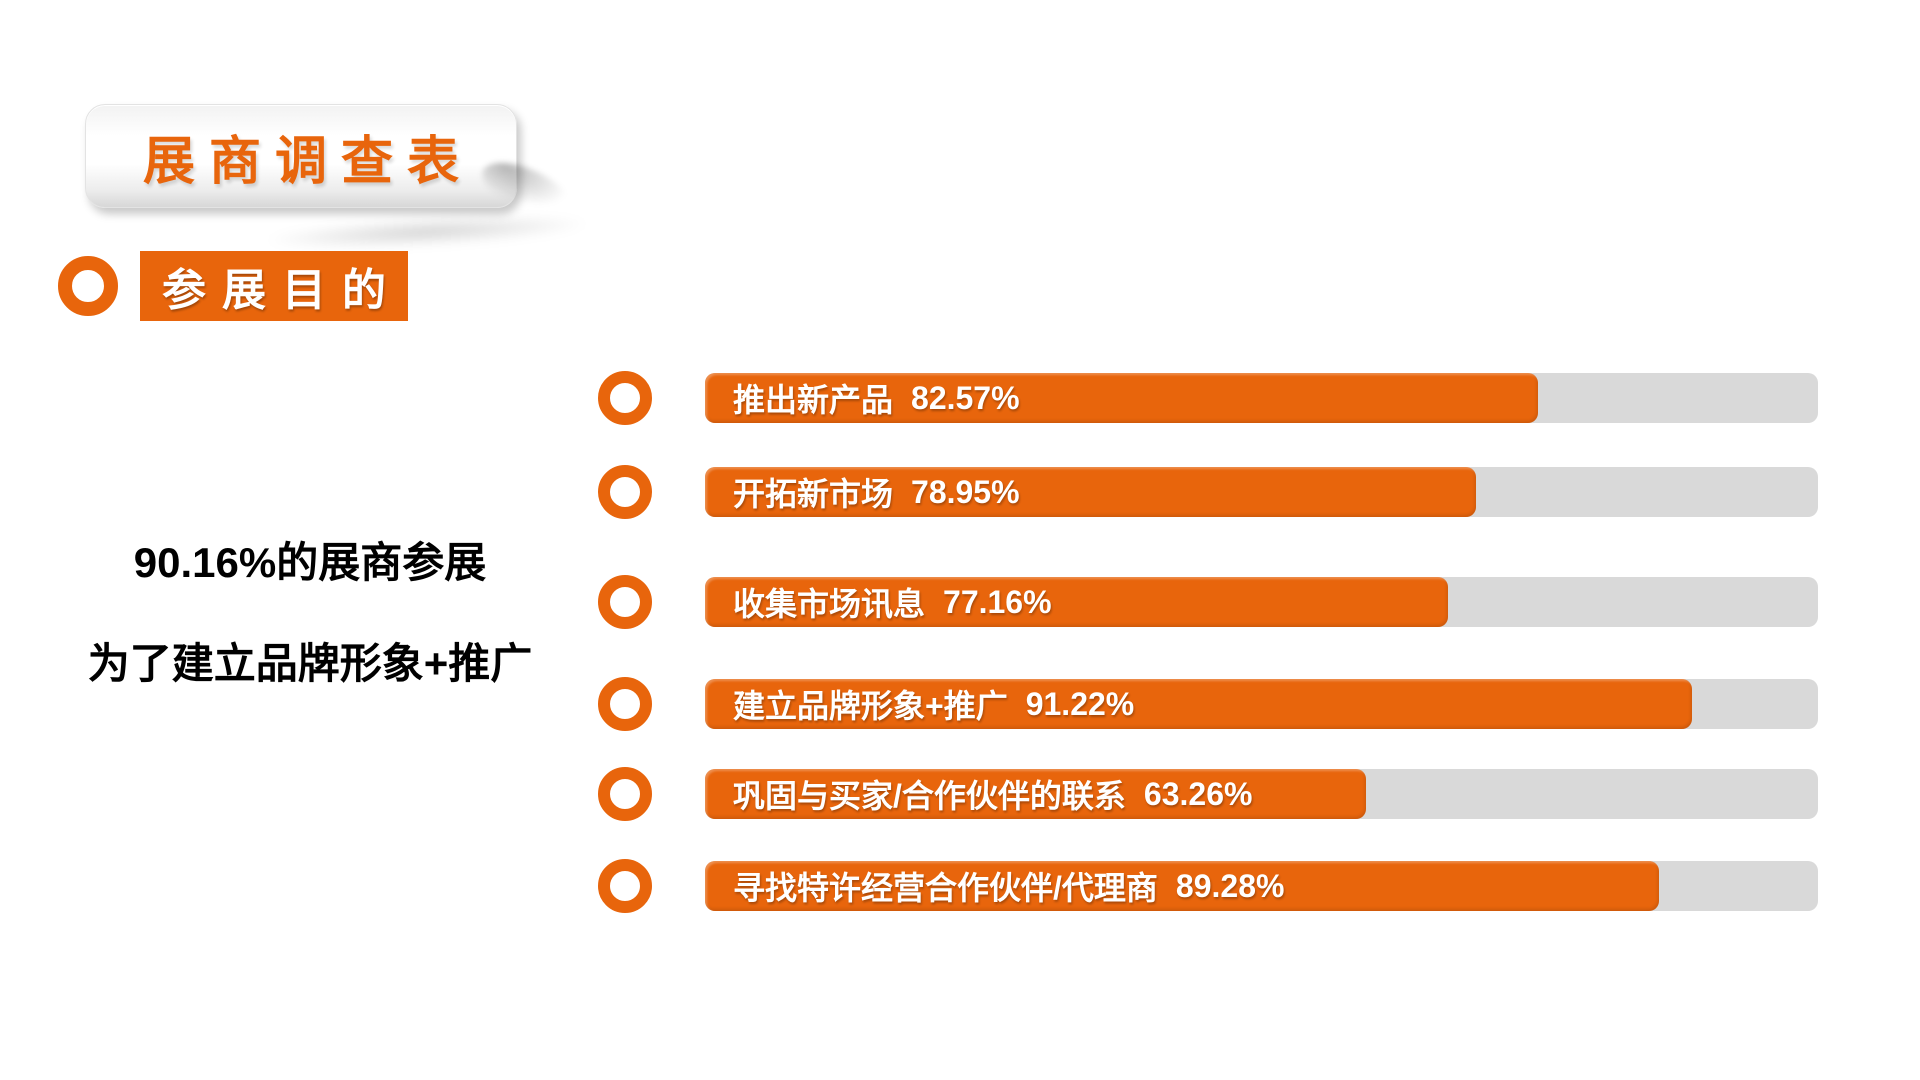 The image size is (1920, 1080). Describe the element at coordinates (965, 491) in the screenshot. I see `bar-value-label: 78.95%` at that location.